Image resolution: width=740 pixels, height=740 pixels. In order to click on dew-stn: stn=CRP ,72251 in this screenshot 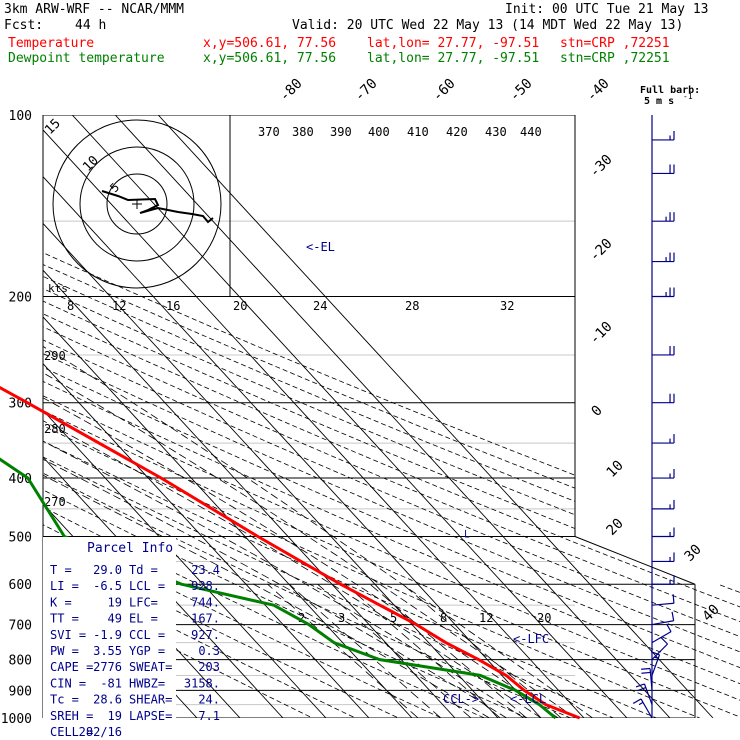, I will do `click(615, 58)`.